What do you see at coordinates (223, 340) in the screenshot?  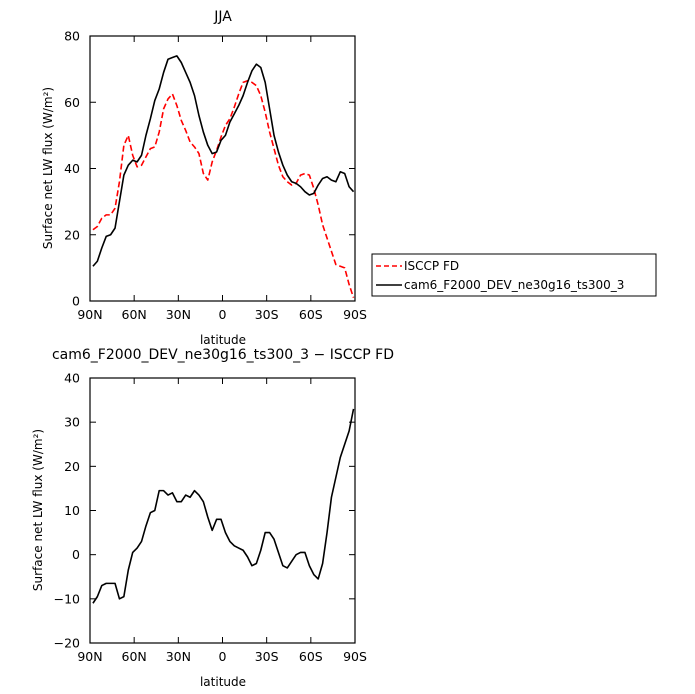 I see `top-xlabel: latitude` at bounding box center [223, 340].